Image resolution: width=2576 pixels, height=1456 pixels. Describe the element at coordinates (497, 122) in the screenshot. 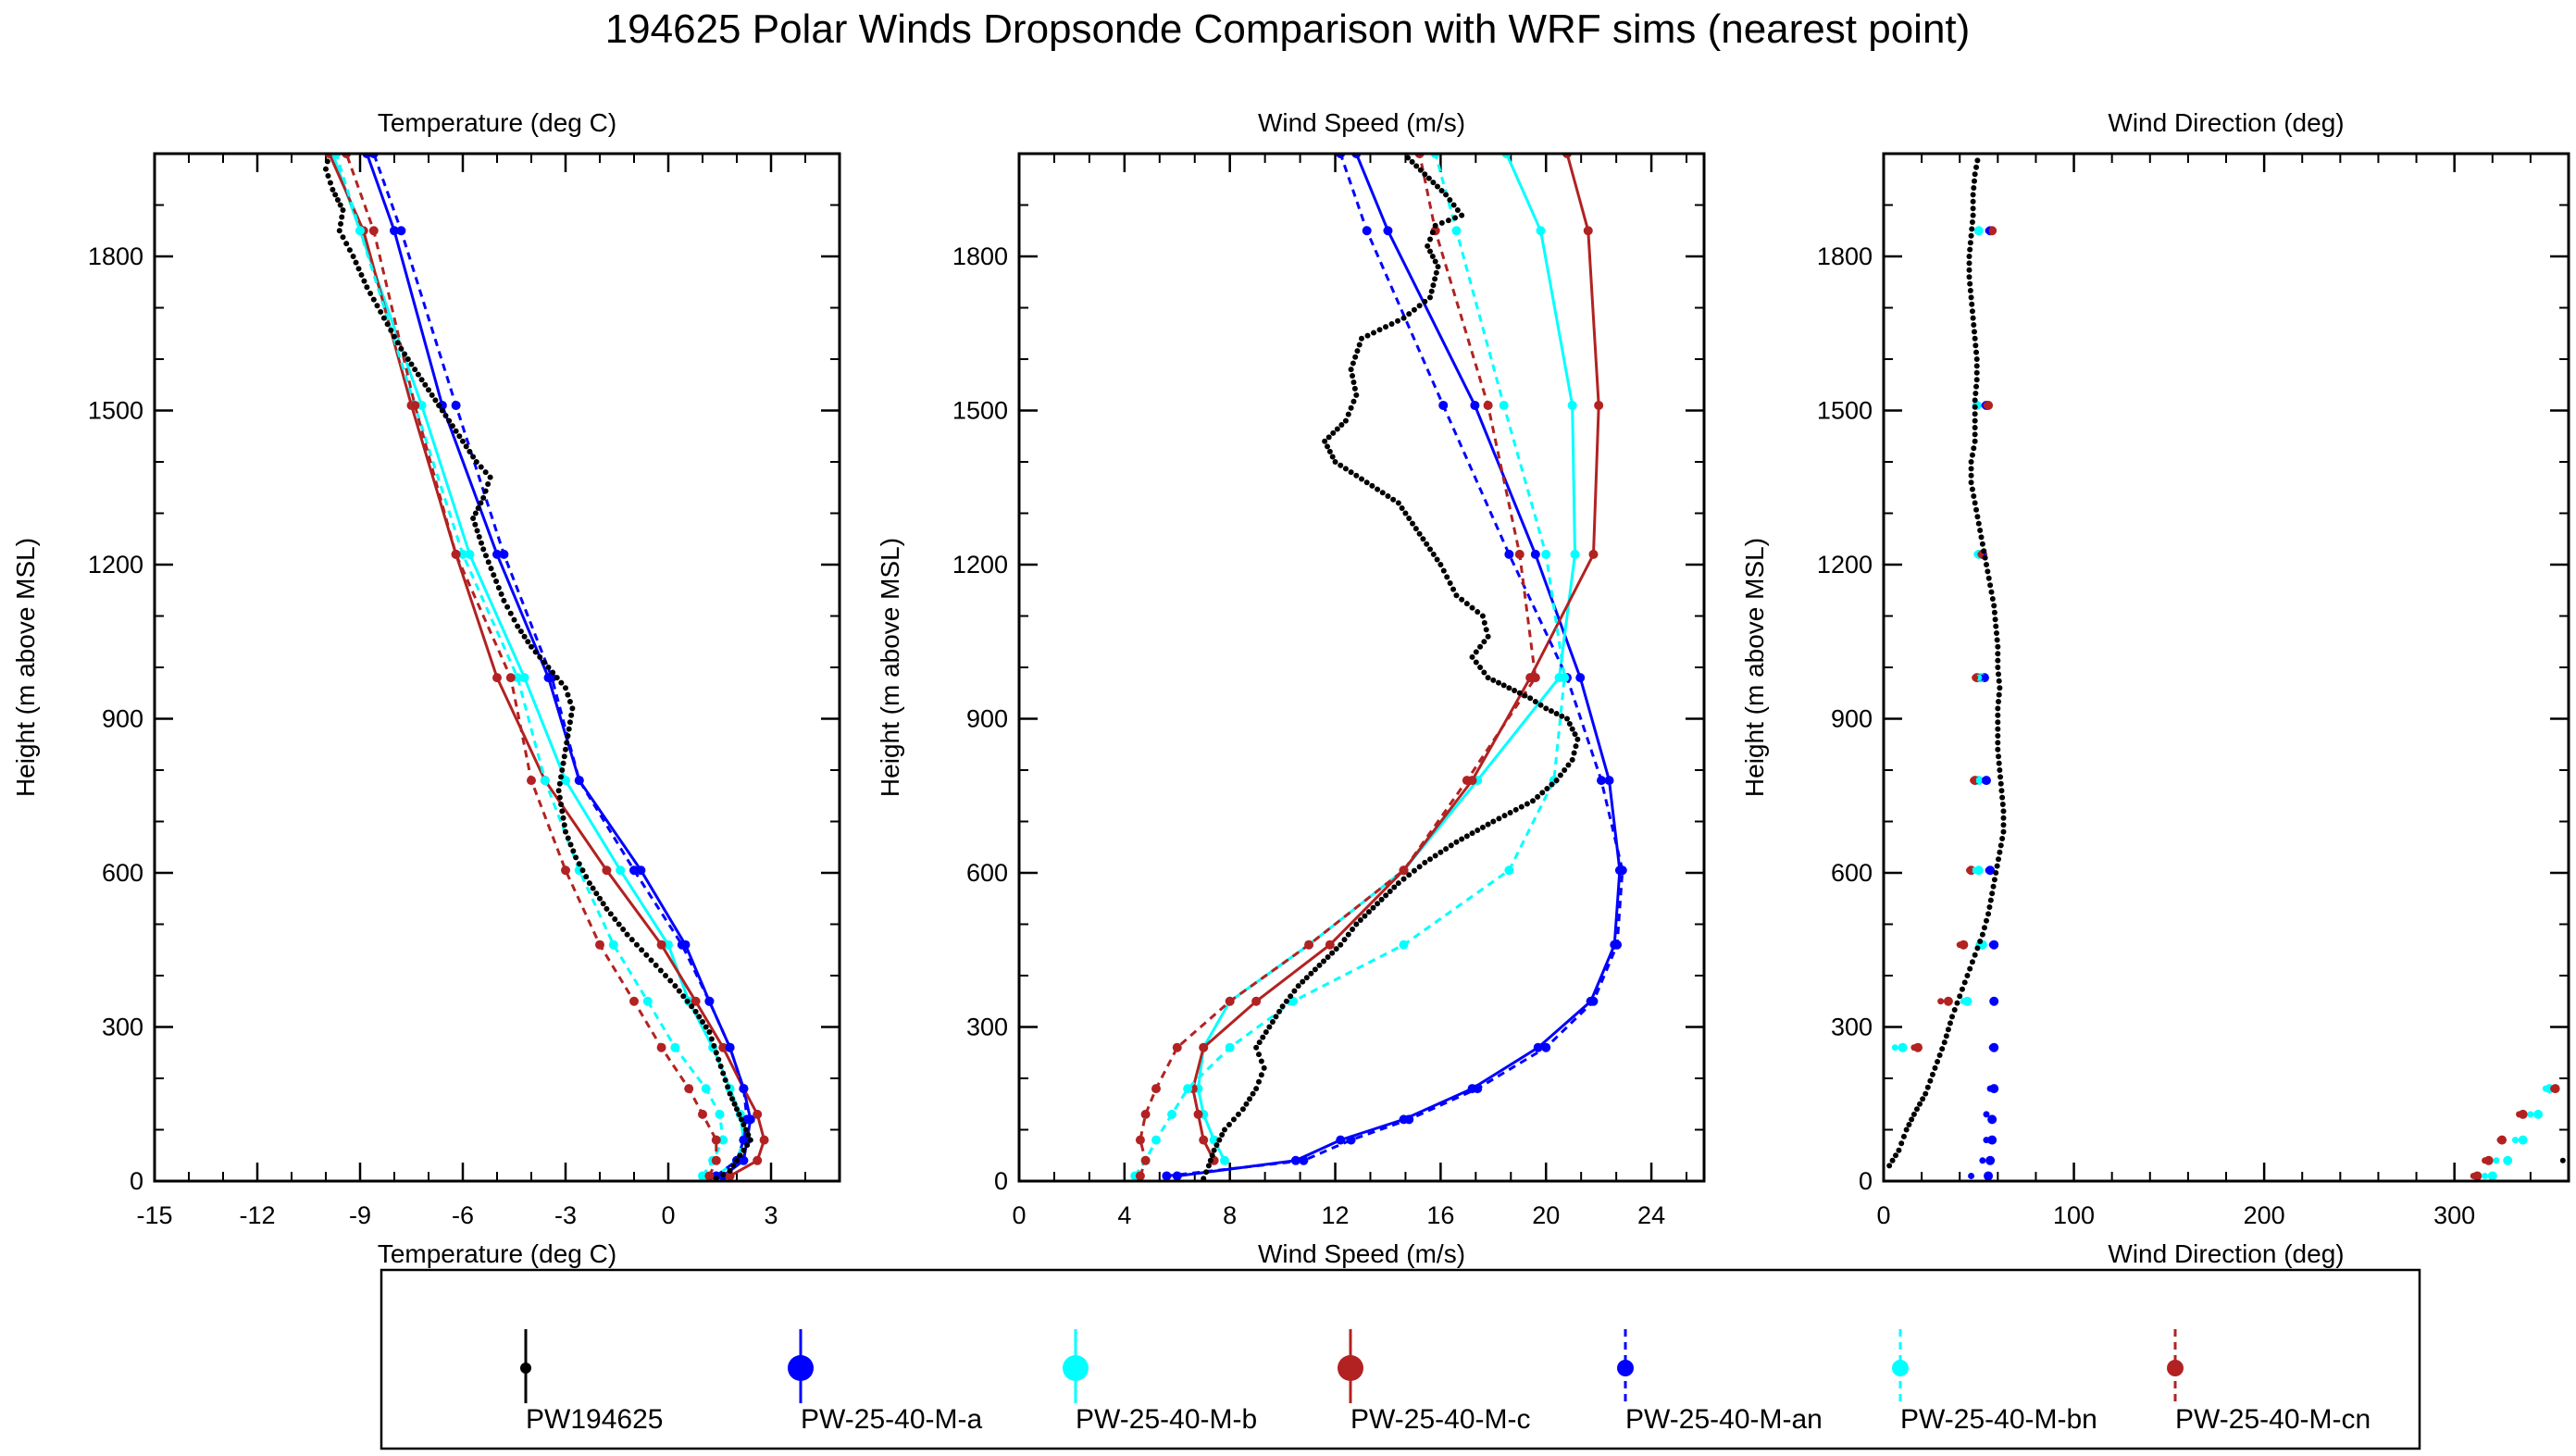

I see `panel-title: Temperature (deg C)` at that location.